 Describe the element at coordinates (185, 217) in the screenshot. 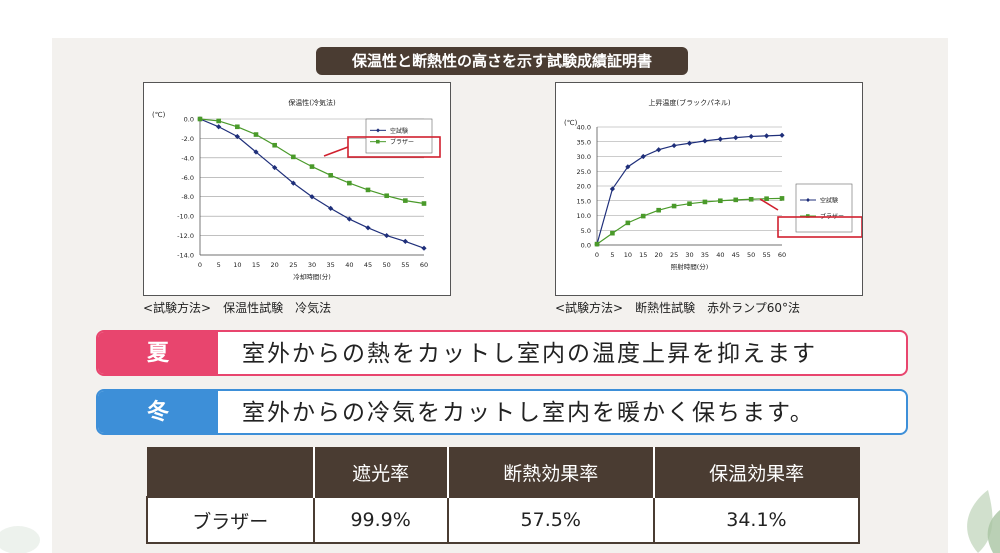

I see `y-tick-label: -10.0` at that location.